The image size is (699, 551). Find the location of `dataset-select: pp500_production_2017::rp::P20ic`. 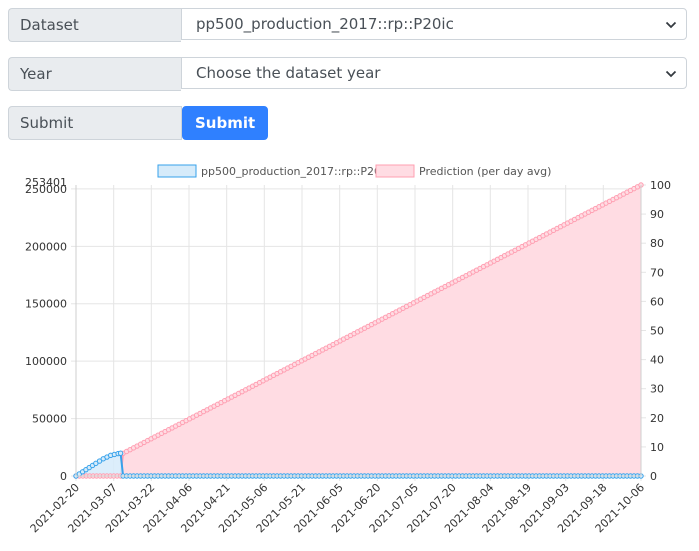

dataset-select: pp500_production_2017::rp::P20ic is located at coordinates (434, 24).